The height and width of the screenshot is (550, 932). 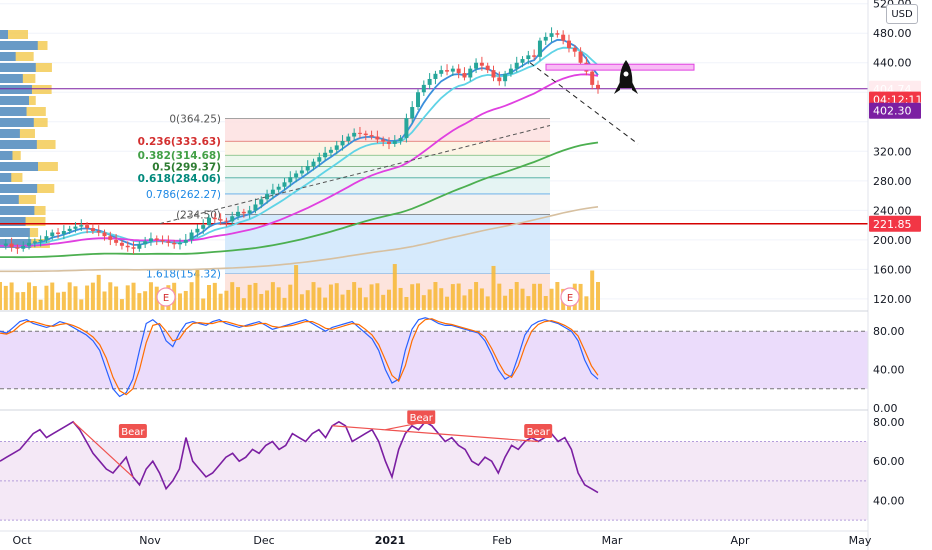 What do you see at coordinates (390, 540) in the screenshot?
I see `time-tick-label: 2021` at bounding box center [390, 540].